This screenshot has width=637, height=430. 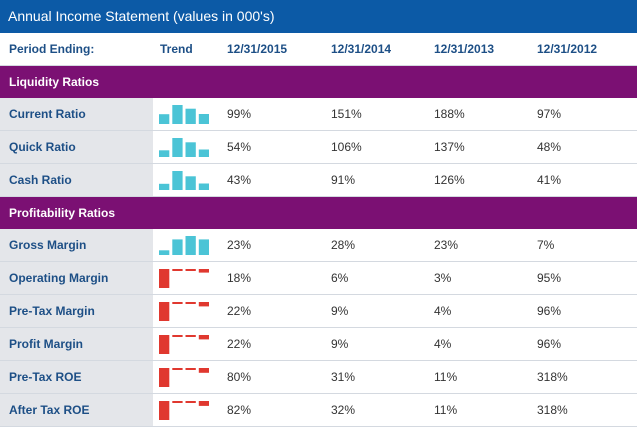 I want to click on value-cell: 80%, so click(x=239, y=377).